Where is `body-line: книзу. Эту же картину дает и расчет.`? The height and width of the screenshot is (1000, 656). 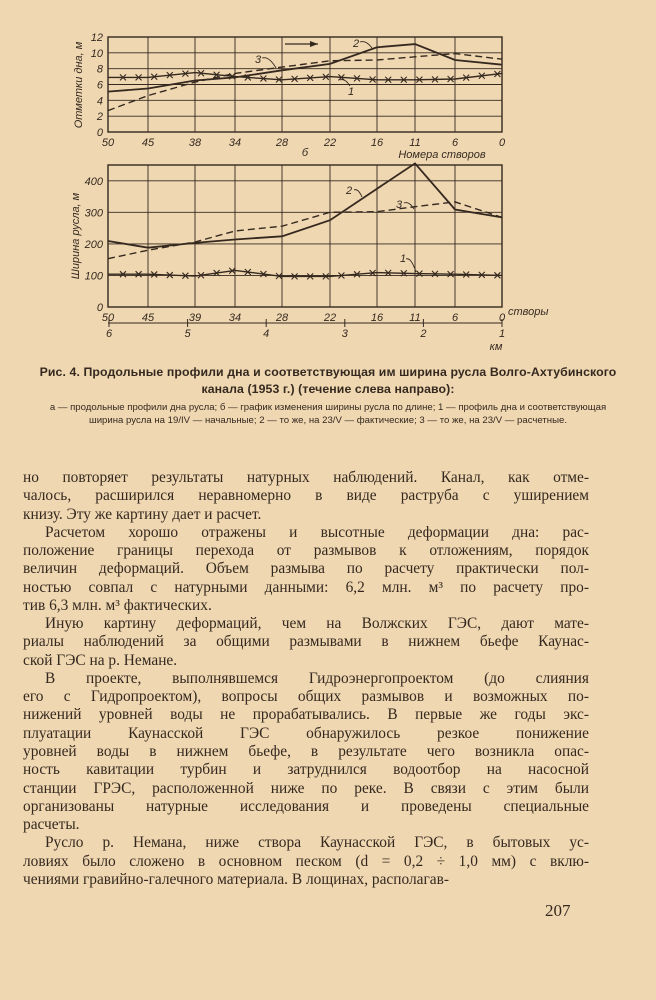
body-line: книзу. Эту же картину дает и расчет. is located at coordinates (142, 514).